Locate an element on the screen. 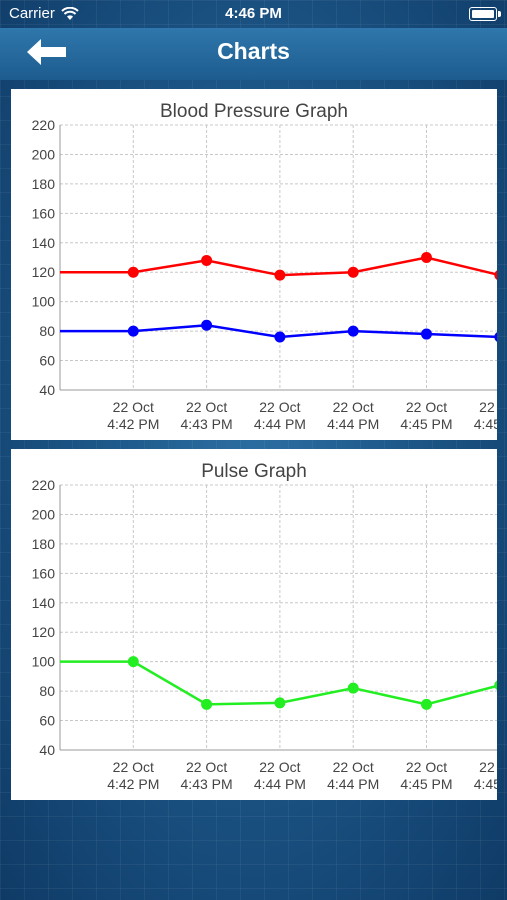  wifi-icon is located at coordinates (70, 13).